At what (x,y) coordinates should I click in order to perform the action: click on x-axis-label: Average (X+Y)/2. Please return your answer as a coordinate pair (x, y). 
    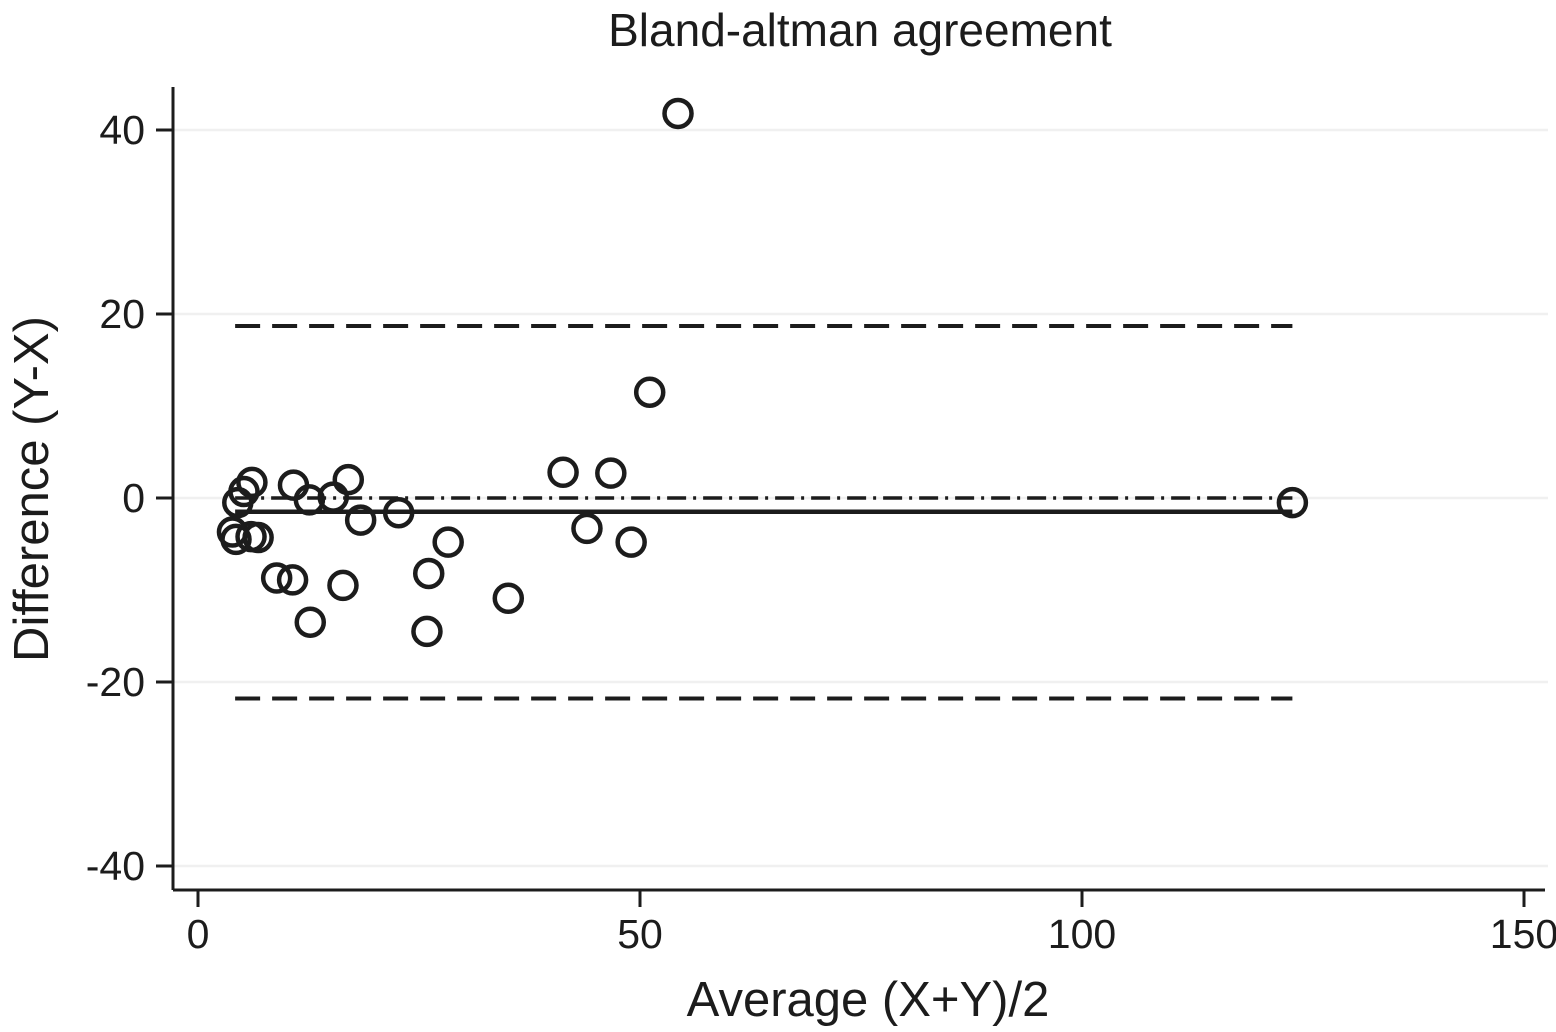
    Looking at the image, I should click on (868, 1000).